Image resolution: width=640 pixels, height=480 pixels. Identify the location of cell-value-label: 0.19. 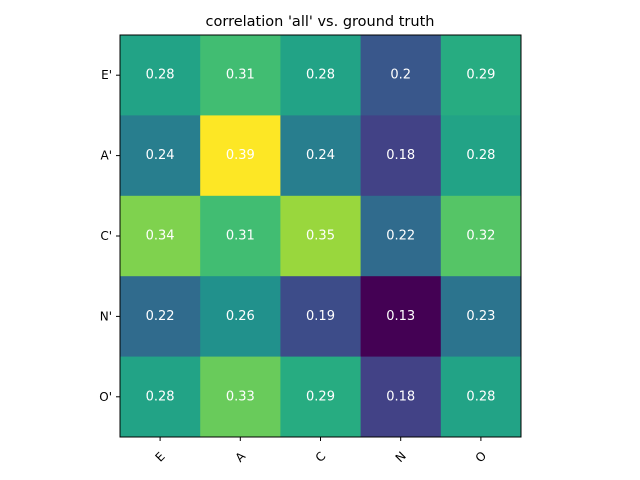
(320, 316).